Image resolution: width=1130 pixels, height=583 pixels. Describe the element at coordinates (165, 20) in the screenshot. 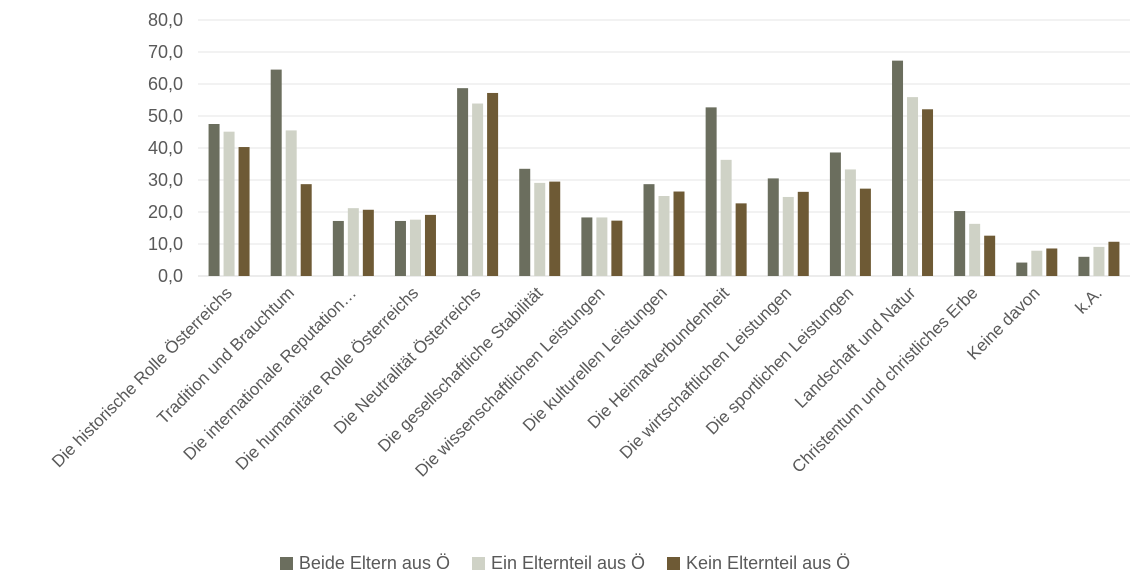

I see `y-tick-label: 80,0` at that location.